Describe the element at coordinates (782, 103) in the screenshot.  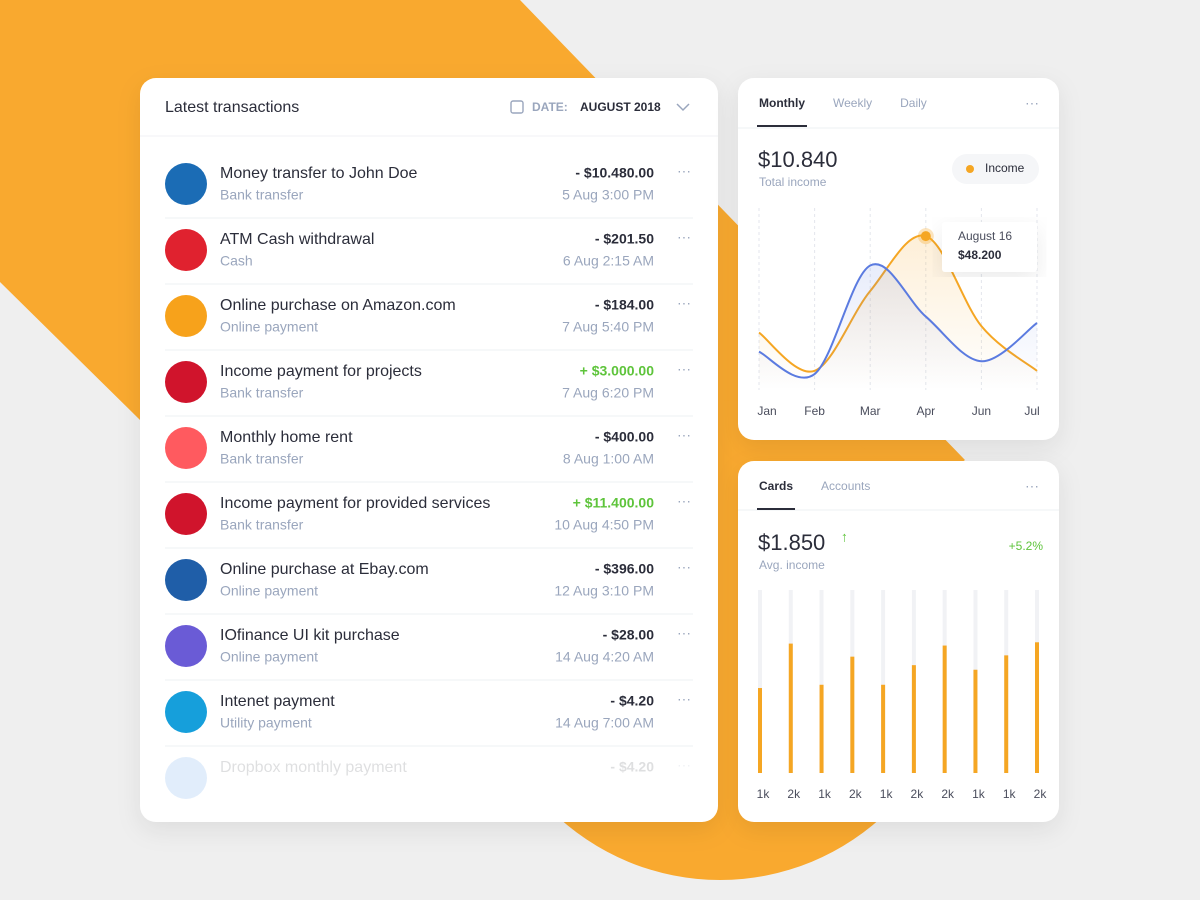
I see `tab: Monthly` at that location.